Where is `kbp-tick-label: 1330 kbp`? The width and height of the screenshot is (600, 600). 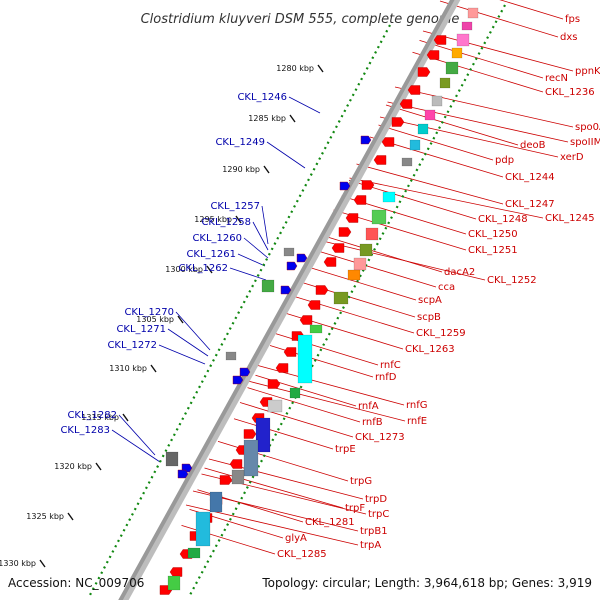
kbp-tick-label: 1330 kbp is located at coordinates (18, 563).